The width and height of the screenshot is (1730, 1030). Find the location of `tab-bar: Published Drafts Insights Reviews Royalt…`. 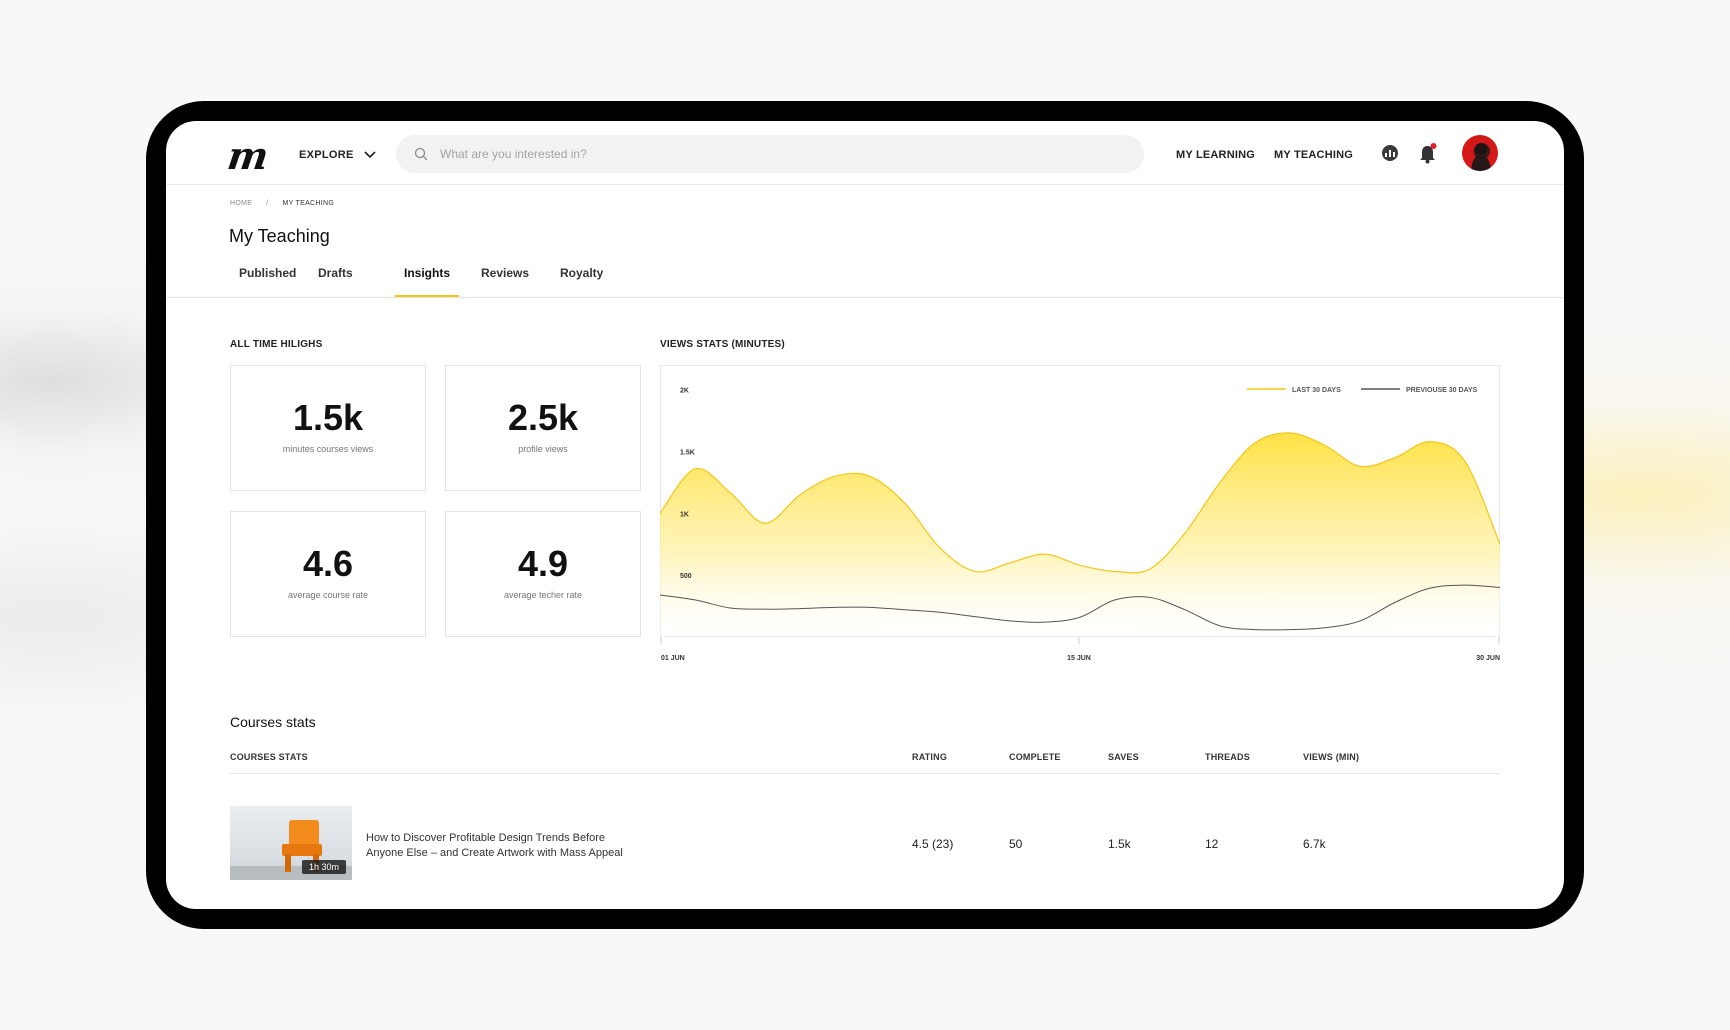

tab-bar: Published Drafts Insights Reviews Royalt… is located at coordinates (865, 277).